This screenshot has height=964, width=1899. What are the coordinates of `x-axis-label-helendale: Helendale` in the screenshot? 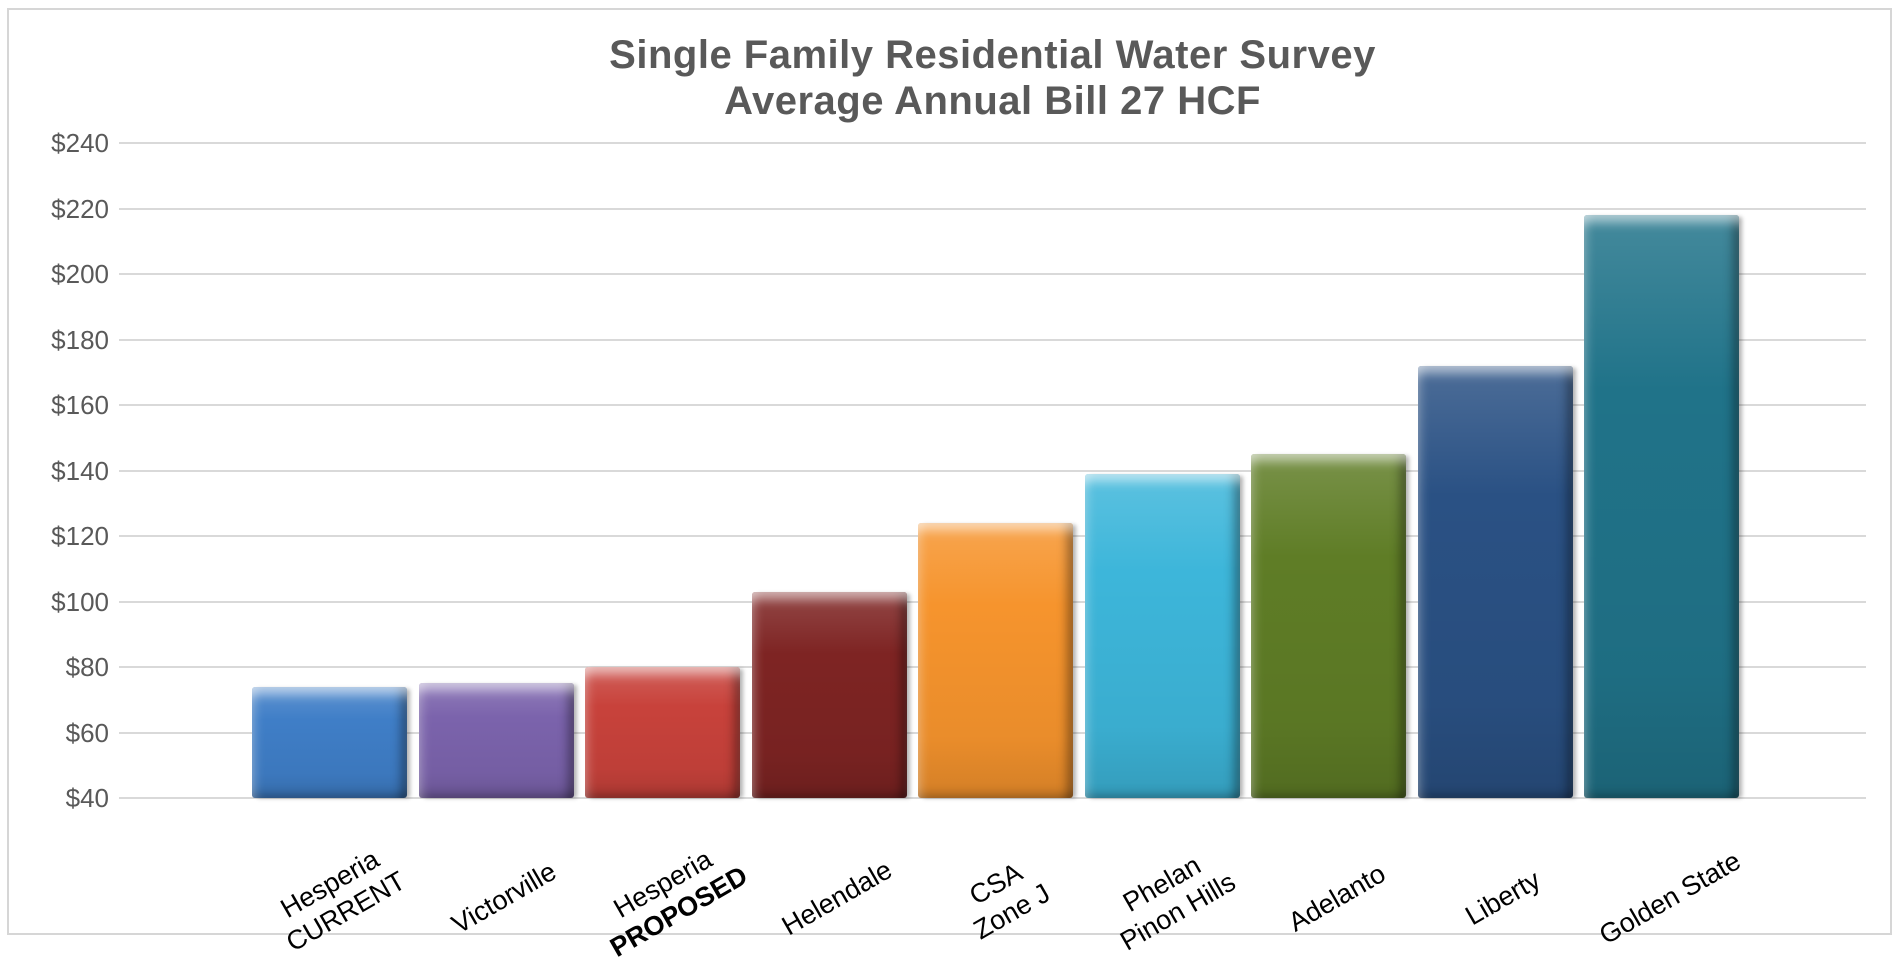 It's located at (836, 898).